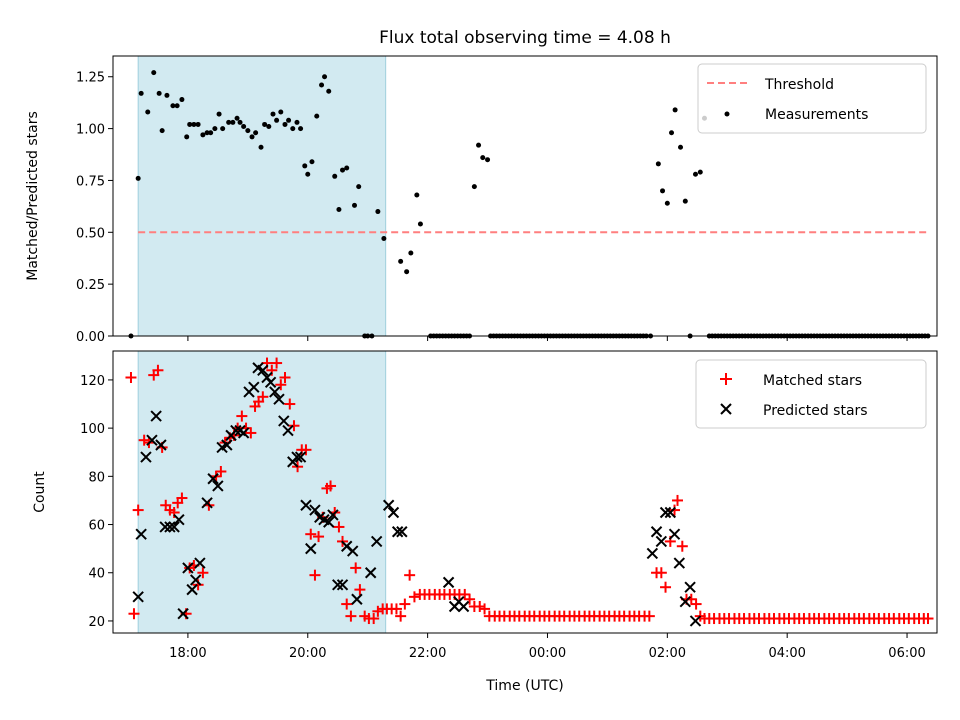 The width and height of the screenshot is (960, 720). What do you see at coordinates (816, 115) in the screenshot?
I see `legend-measurements-label: Measurements` at bounding box center [816, 115].